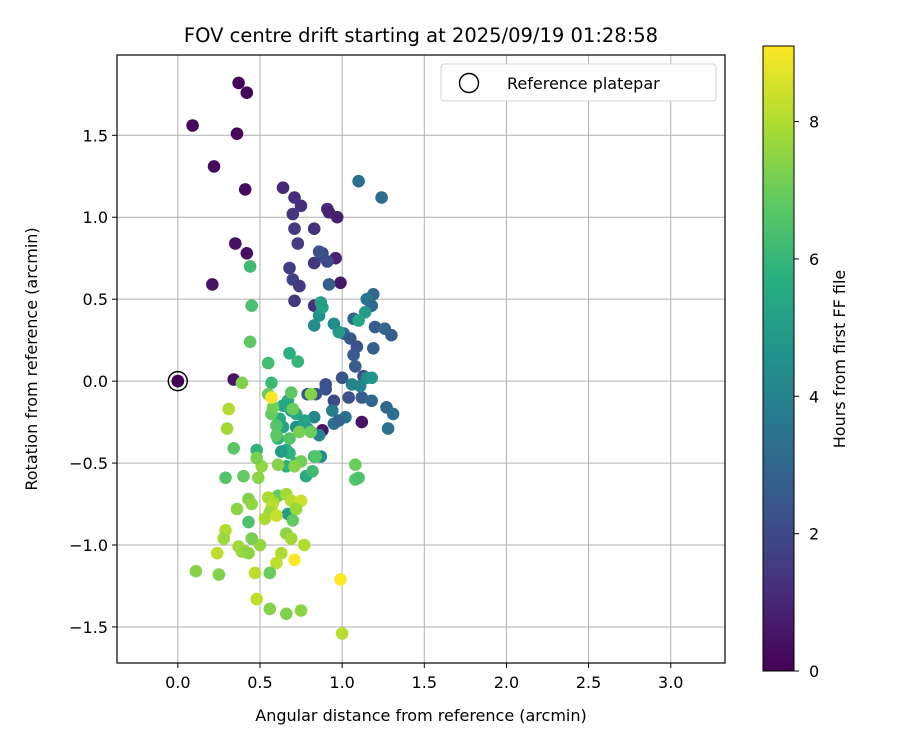 The width and height of the screenshot is (900, 750). I want to click on reference-marker, so click(178, 381).